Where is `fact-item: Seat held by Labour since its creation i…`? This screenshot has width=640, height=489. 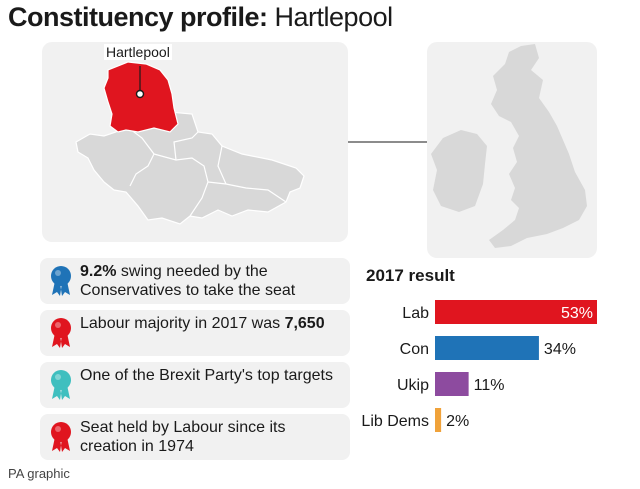
fact-item: Seat held by Labour since its creation i… is located at coordinates (195, 437).